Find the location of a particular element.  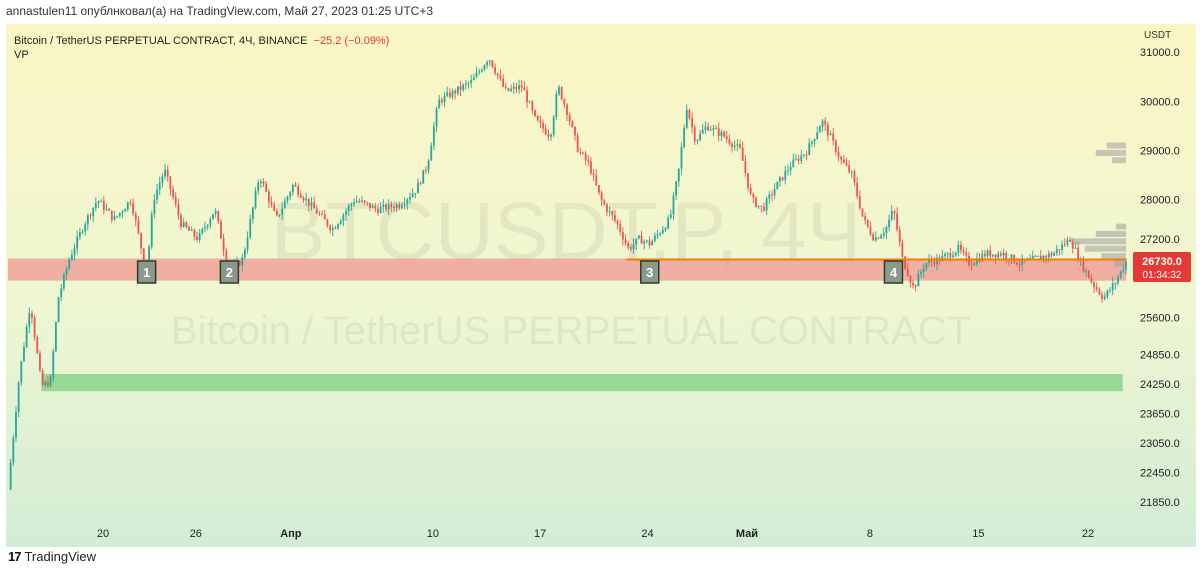

touch-marker-label: 4 is located at coordinates (894, 272).